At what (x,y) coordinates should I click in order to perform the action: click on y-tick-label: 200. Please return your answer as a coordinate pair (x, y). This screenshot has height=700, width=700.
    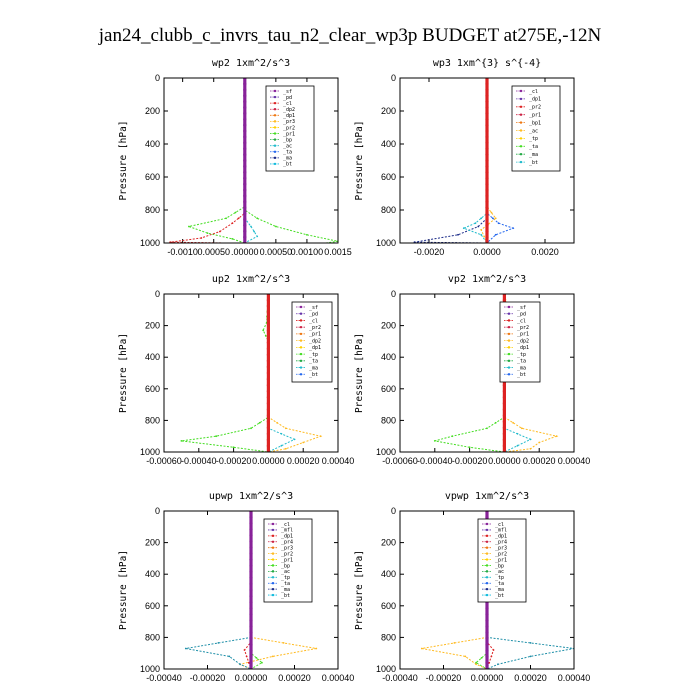
    Looking at the image, I should click on (388, 111).